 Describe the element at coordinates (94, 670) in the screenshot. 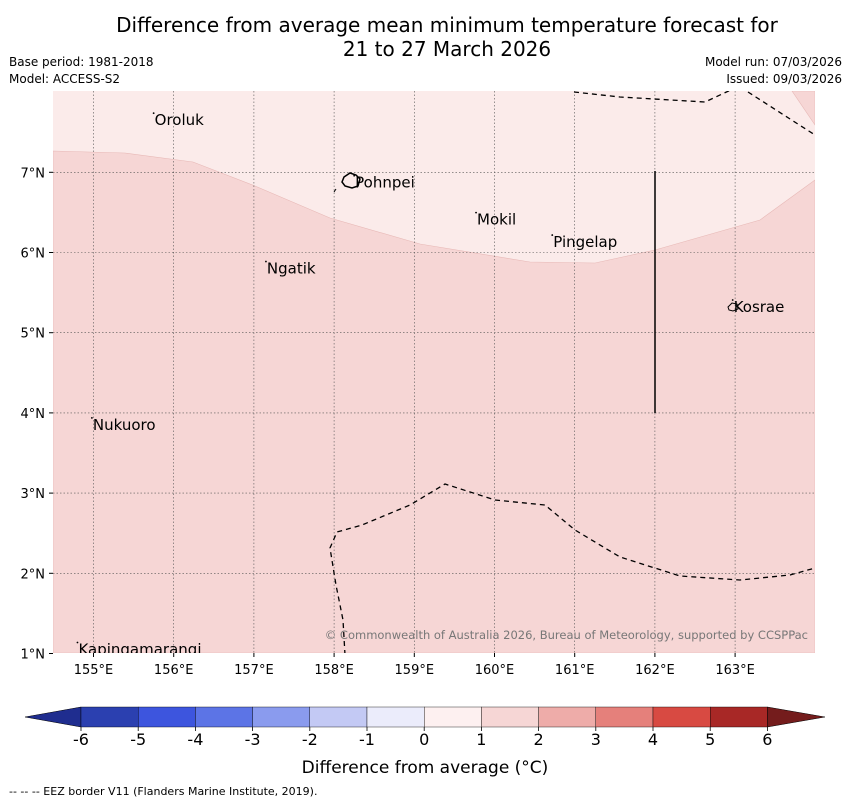

I see `lon-tick-label: 155°E` at that location.